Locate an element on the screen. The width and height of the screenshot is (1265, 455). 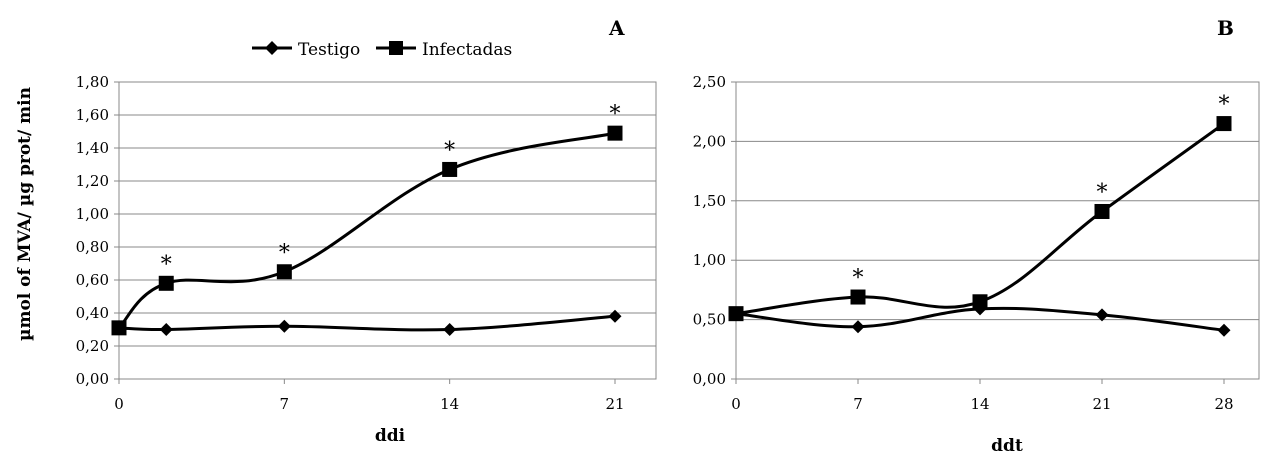
legend: Testigo Infectadas is located at coordinates (382, 50).